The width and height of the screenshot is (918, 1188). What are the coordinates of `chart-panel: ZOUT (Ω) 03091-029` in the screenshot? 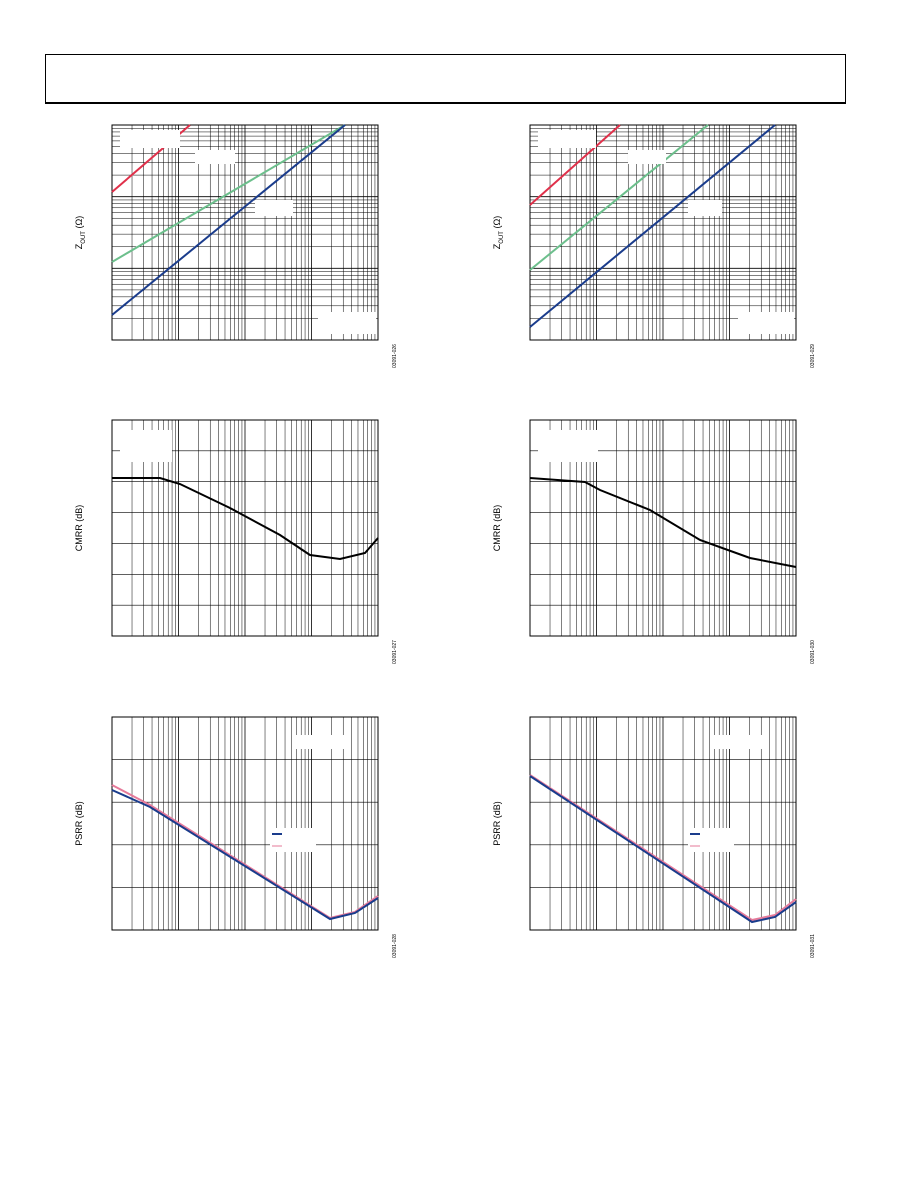 It's located at (654, 246).